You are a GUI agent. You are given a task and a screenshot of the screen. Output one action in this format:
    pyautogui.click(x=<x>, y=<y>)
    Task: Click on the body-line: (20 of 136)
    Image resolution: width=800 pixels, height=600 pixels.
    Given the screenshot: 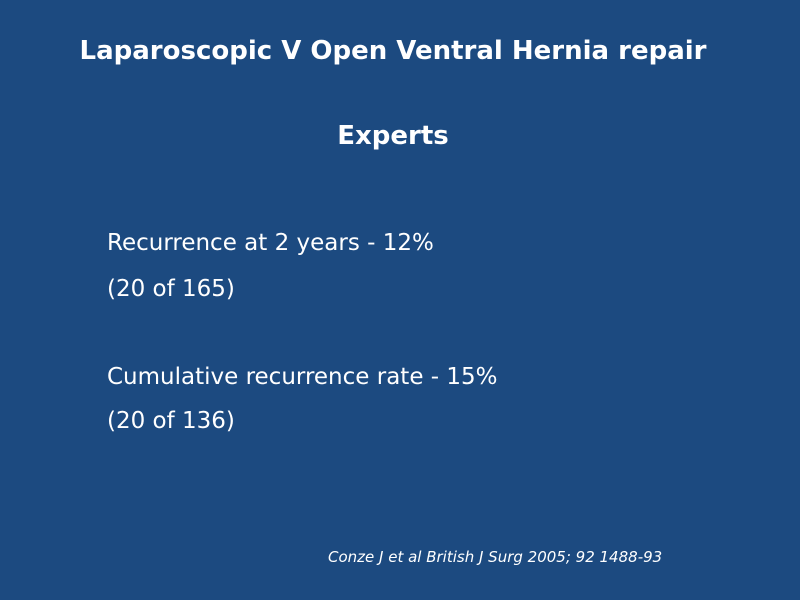 What is the action you would take?
    pyautogui.click(x=171, y=421)
    